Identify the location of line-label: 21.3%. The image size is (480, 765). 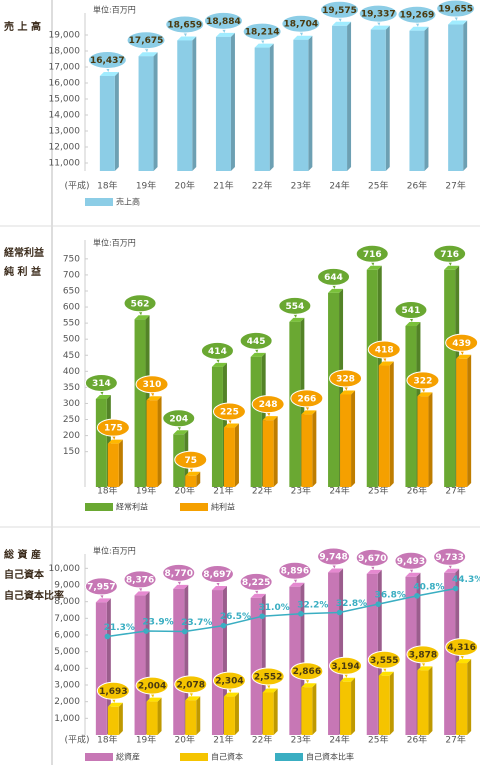
(119, 628).